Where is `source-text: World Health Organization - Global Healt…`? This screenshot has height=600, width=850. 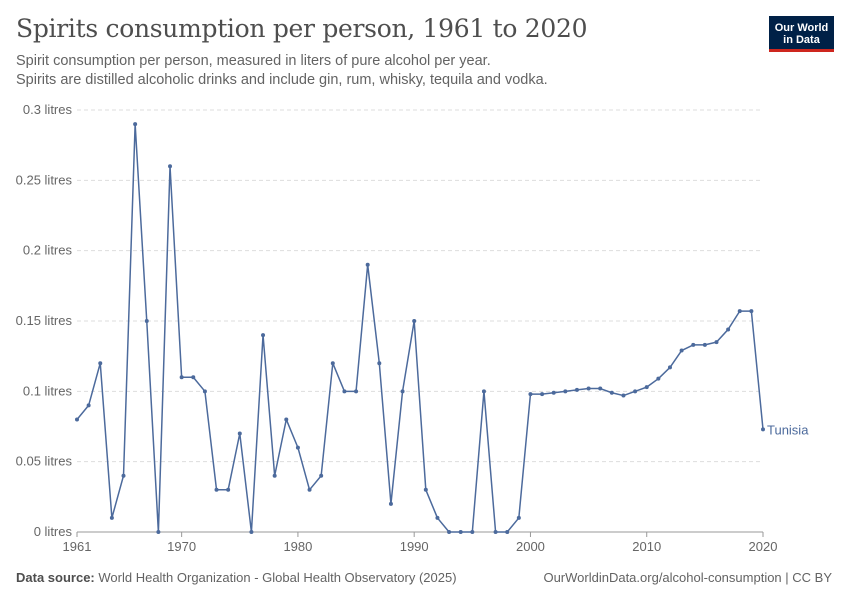
source-text: World Health Organization - Global Healt… is located at coordinates (277, 577).